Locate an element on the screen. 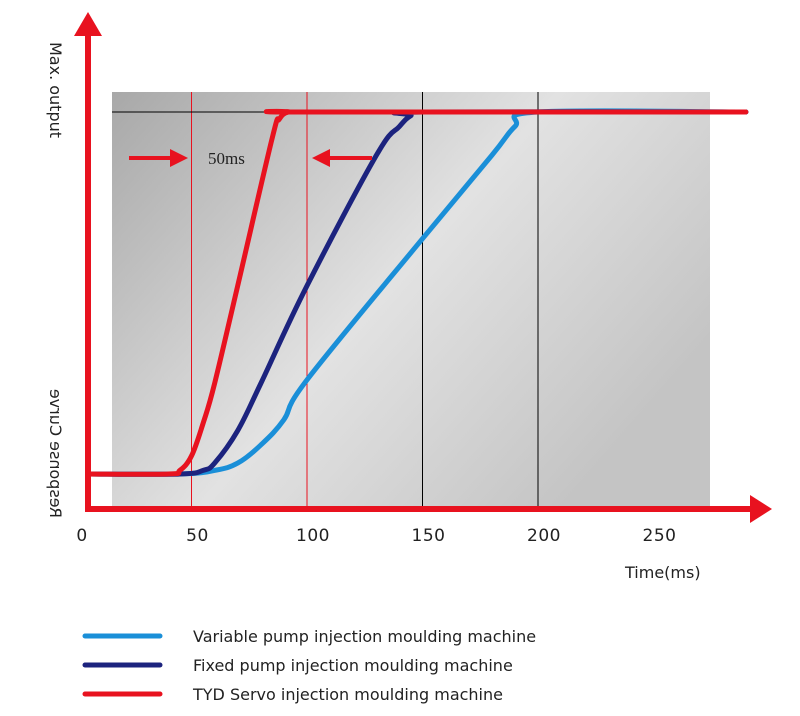  y-axis-top-label: Max. output is located at coordinates (55, 90).